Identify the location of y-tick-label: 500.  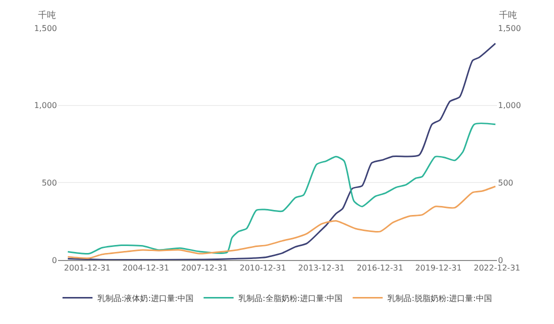
(49, 183).